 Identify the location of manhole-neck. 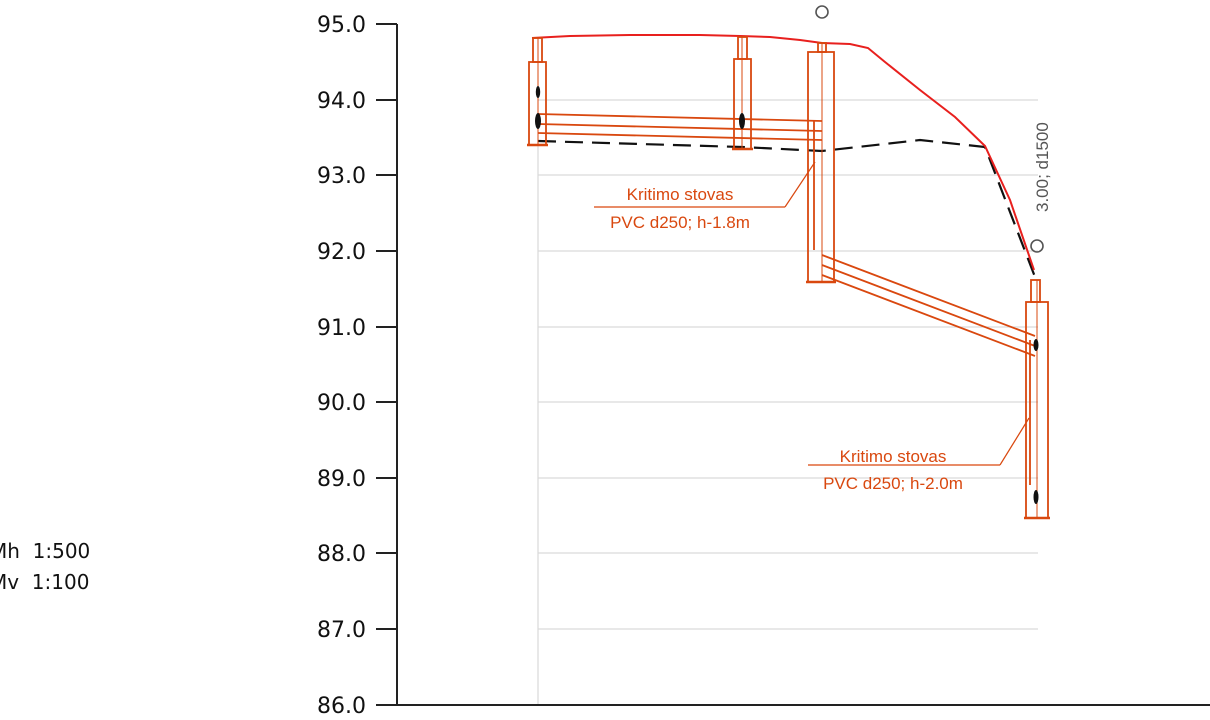
(1035, 291).